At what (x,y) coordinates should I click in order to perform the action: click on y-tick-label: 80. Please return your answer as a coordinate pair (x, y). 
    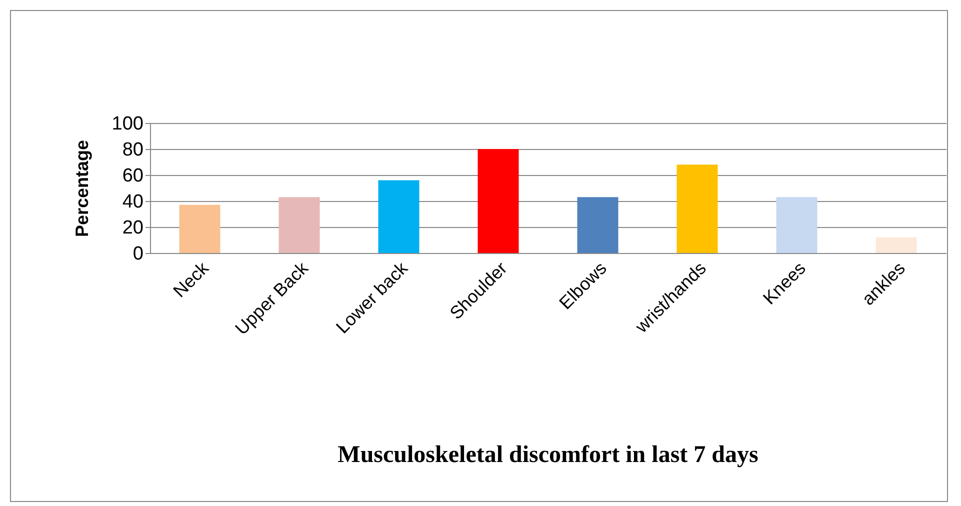
    Looking at the image, I should click on (133, 150).